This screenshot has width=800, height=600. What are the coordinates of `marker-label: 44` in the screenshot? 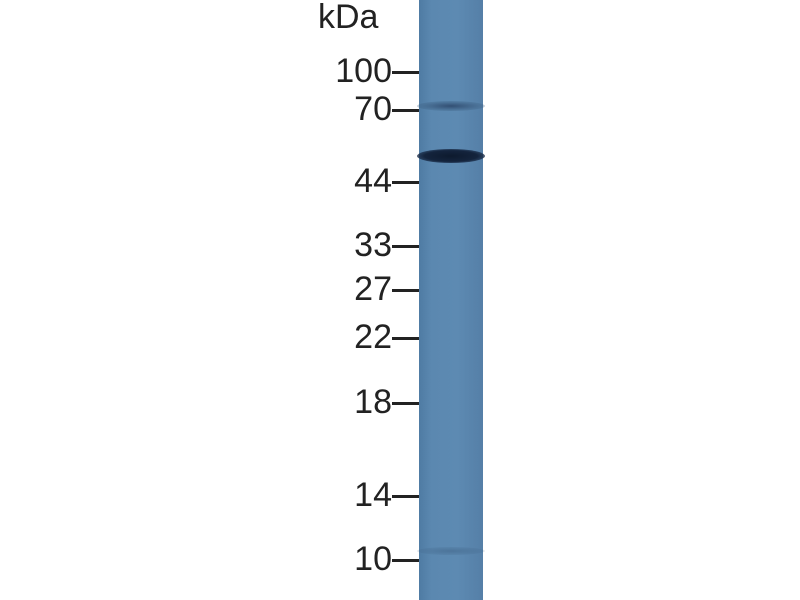 It's located at (373, 181).